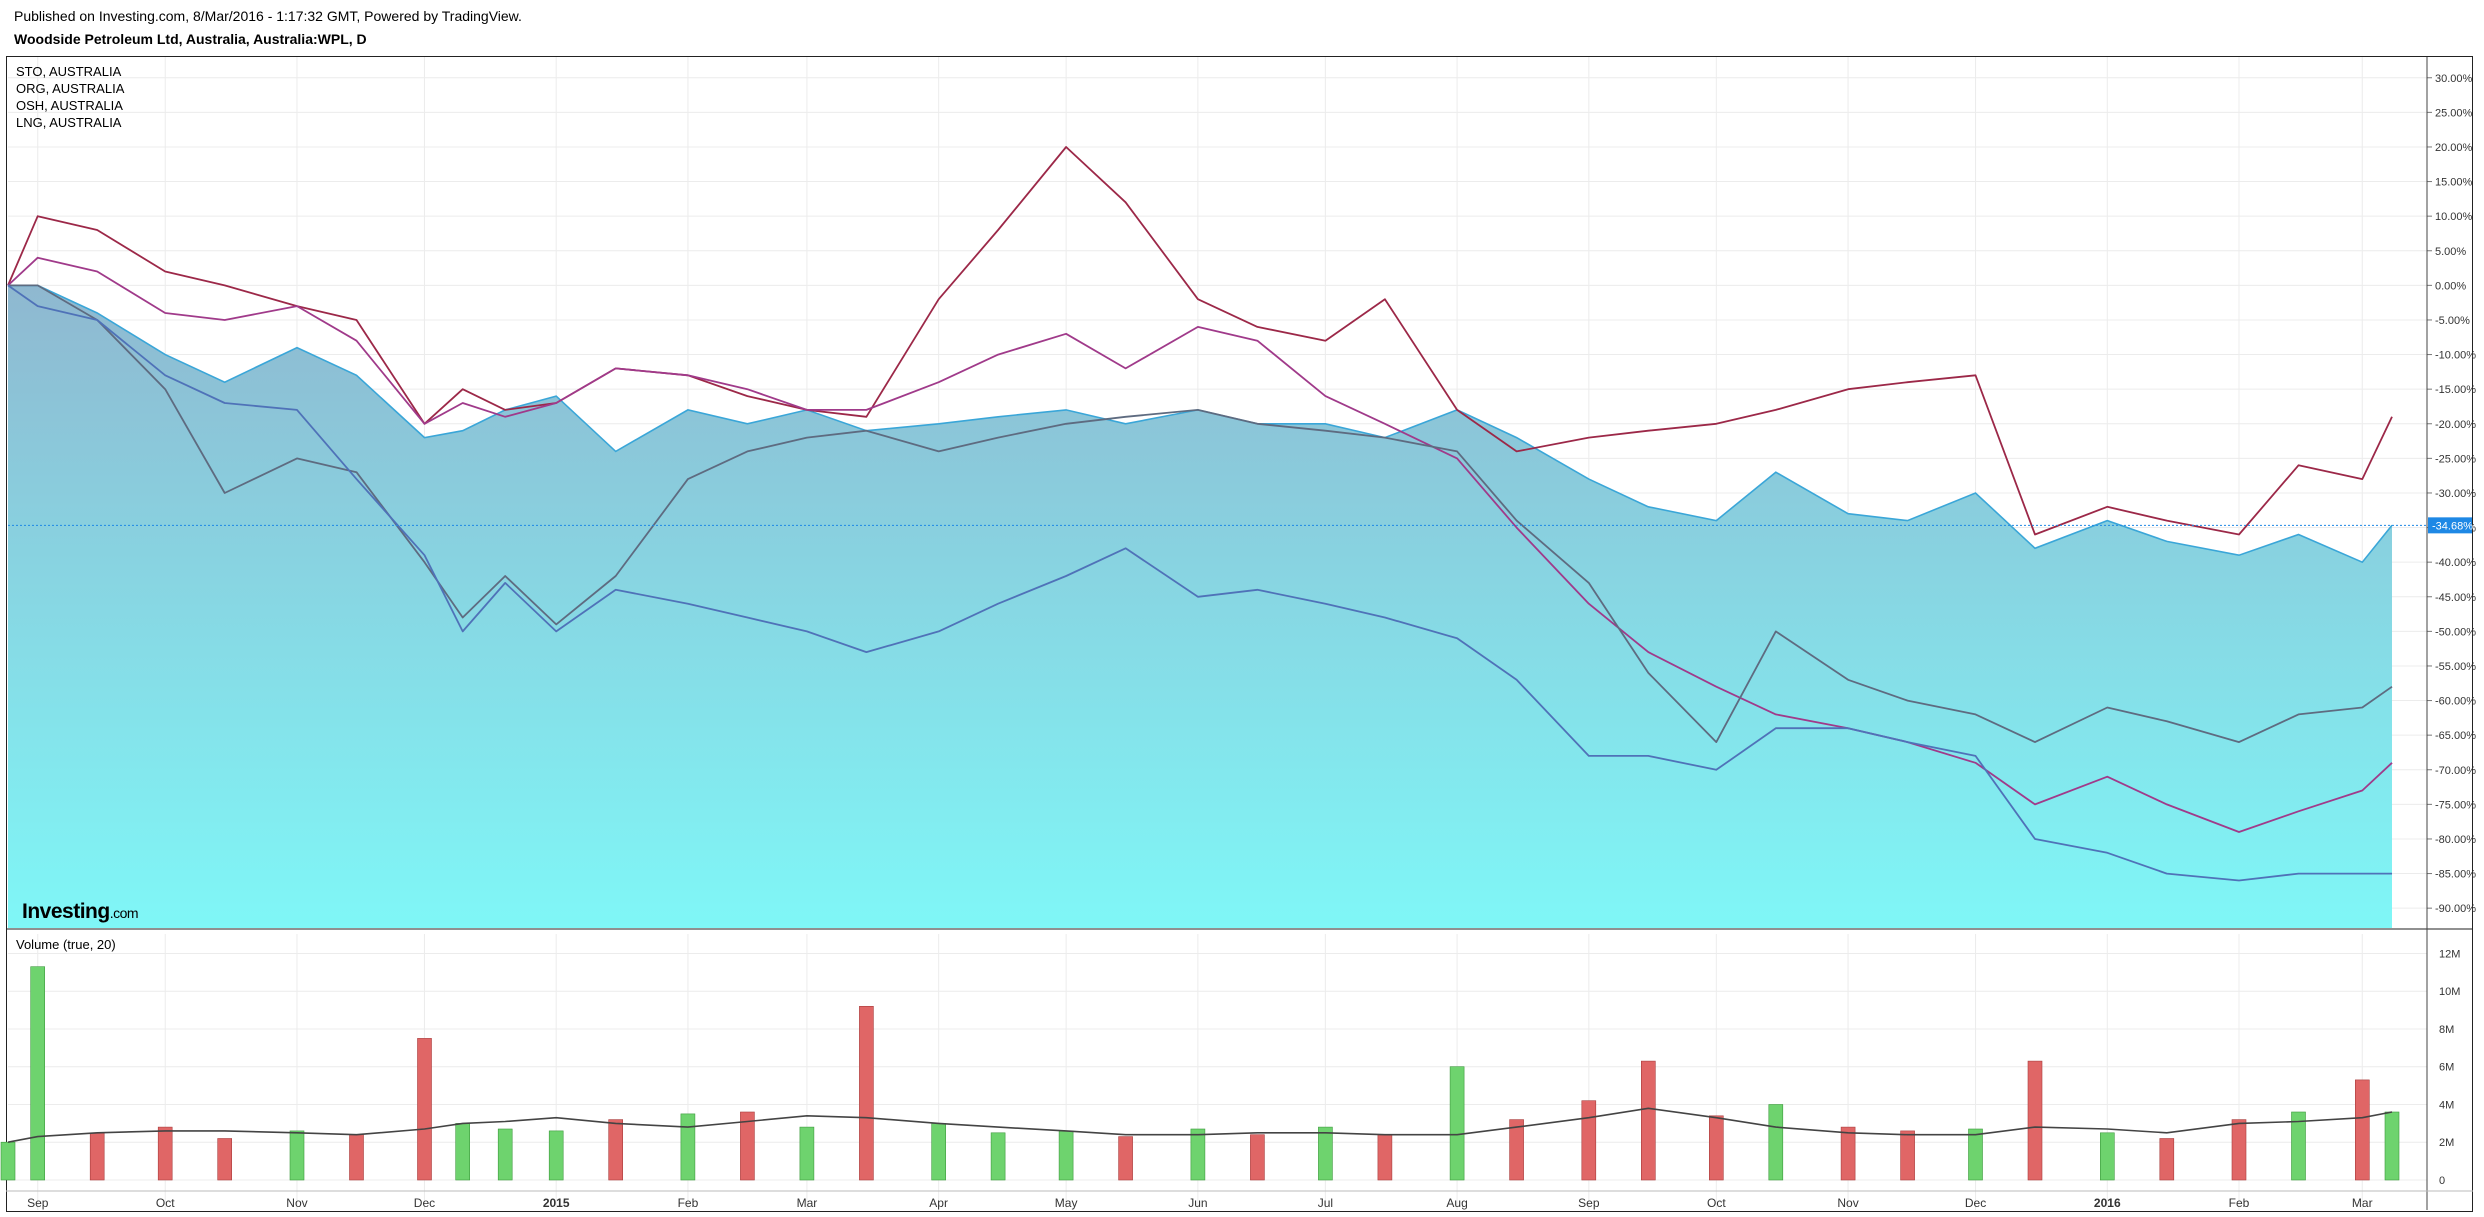 The width and height of the screenshot is (2484, 1217). Describe the element at coordinates (69, 71) in the screenshot. I see `legend-item-sto: STO, AUSTRALIA` at that location.